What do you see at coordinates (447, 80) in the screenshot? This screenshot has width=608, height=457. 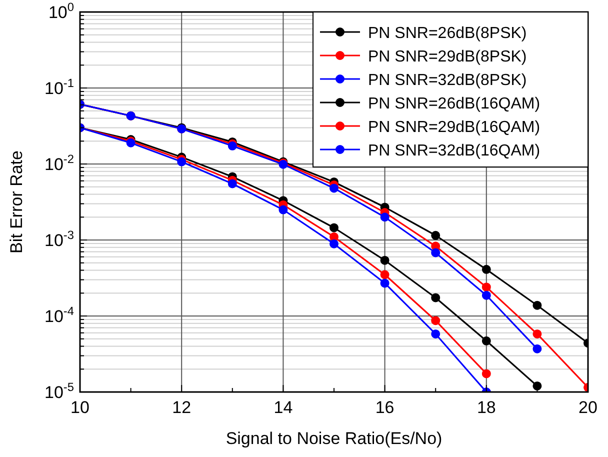 I see `legend-label: PN SNR=32dB(8PSK)` at bounding box center [447, 80].